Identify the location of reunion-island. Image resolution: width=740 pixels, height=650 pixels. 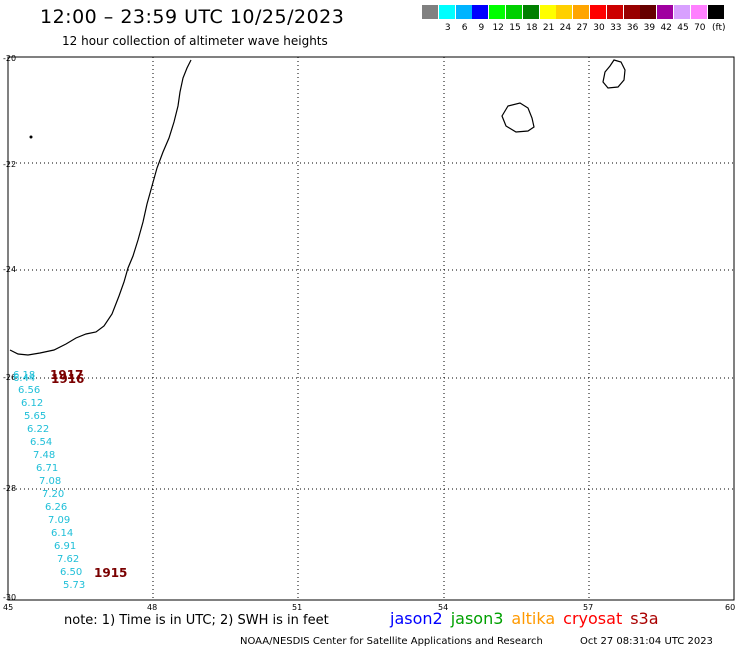
(518, 117).